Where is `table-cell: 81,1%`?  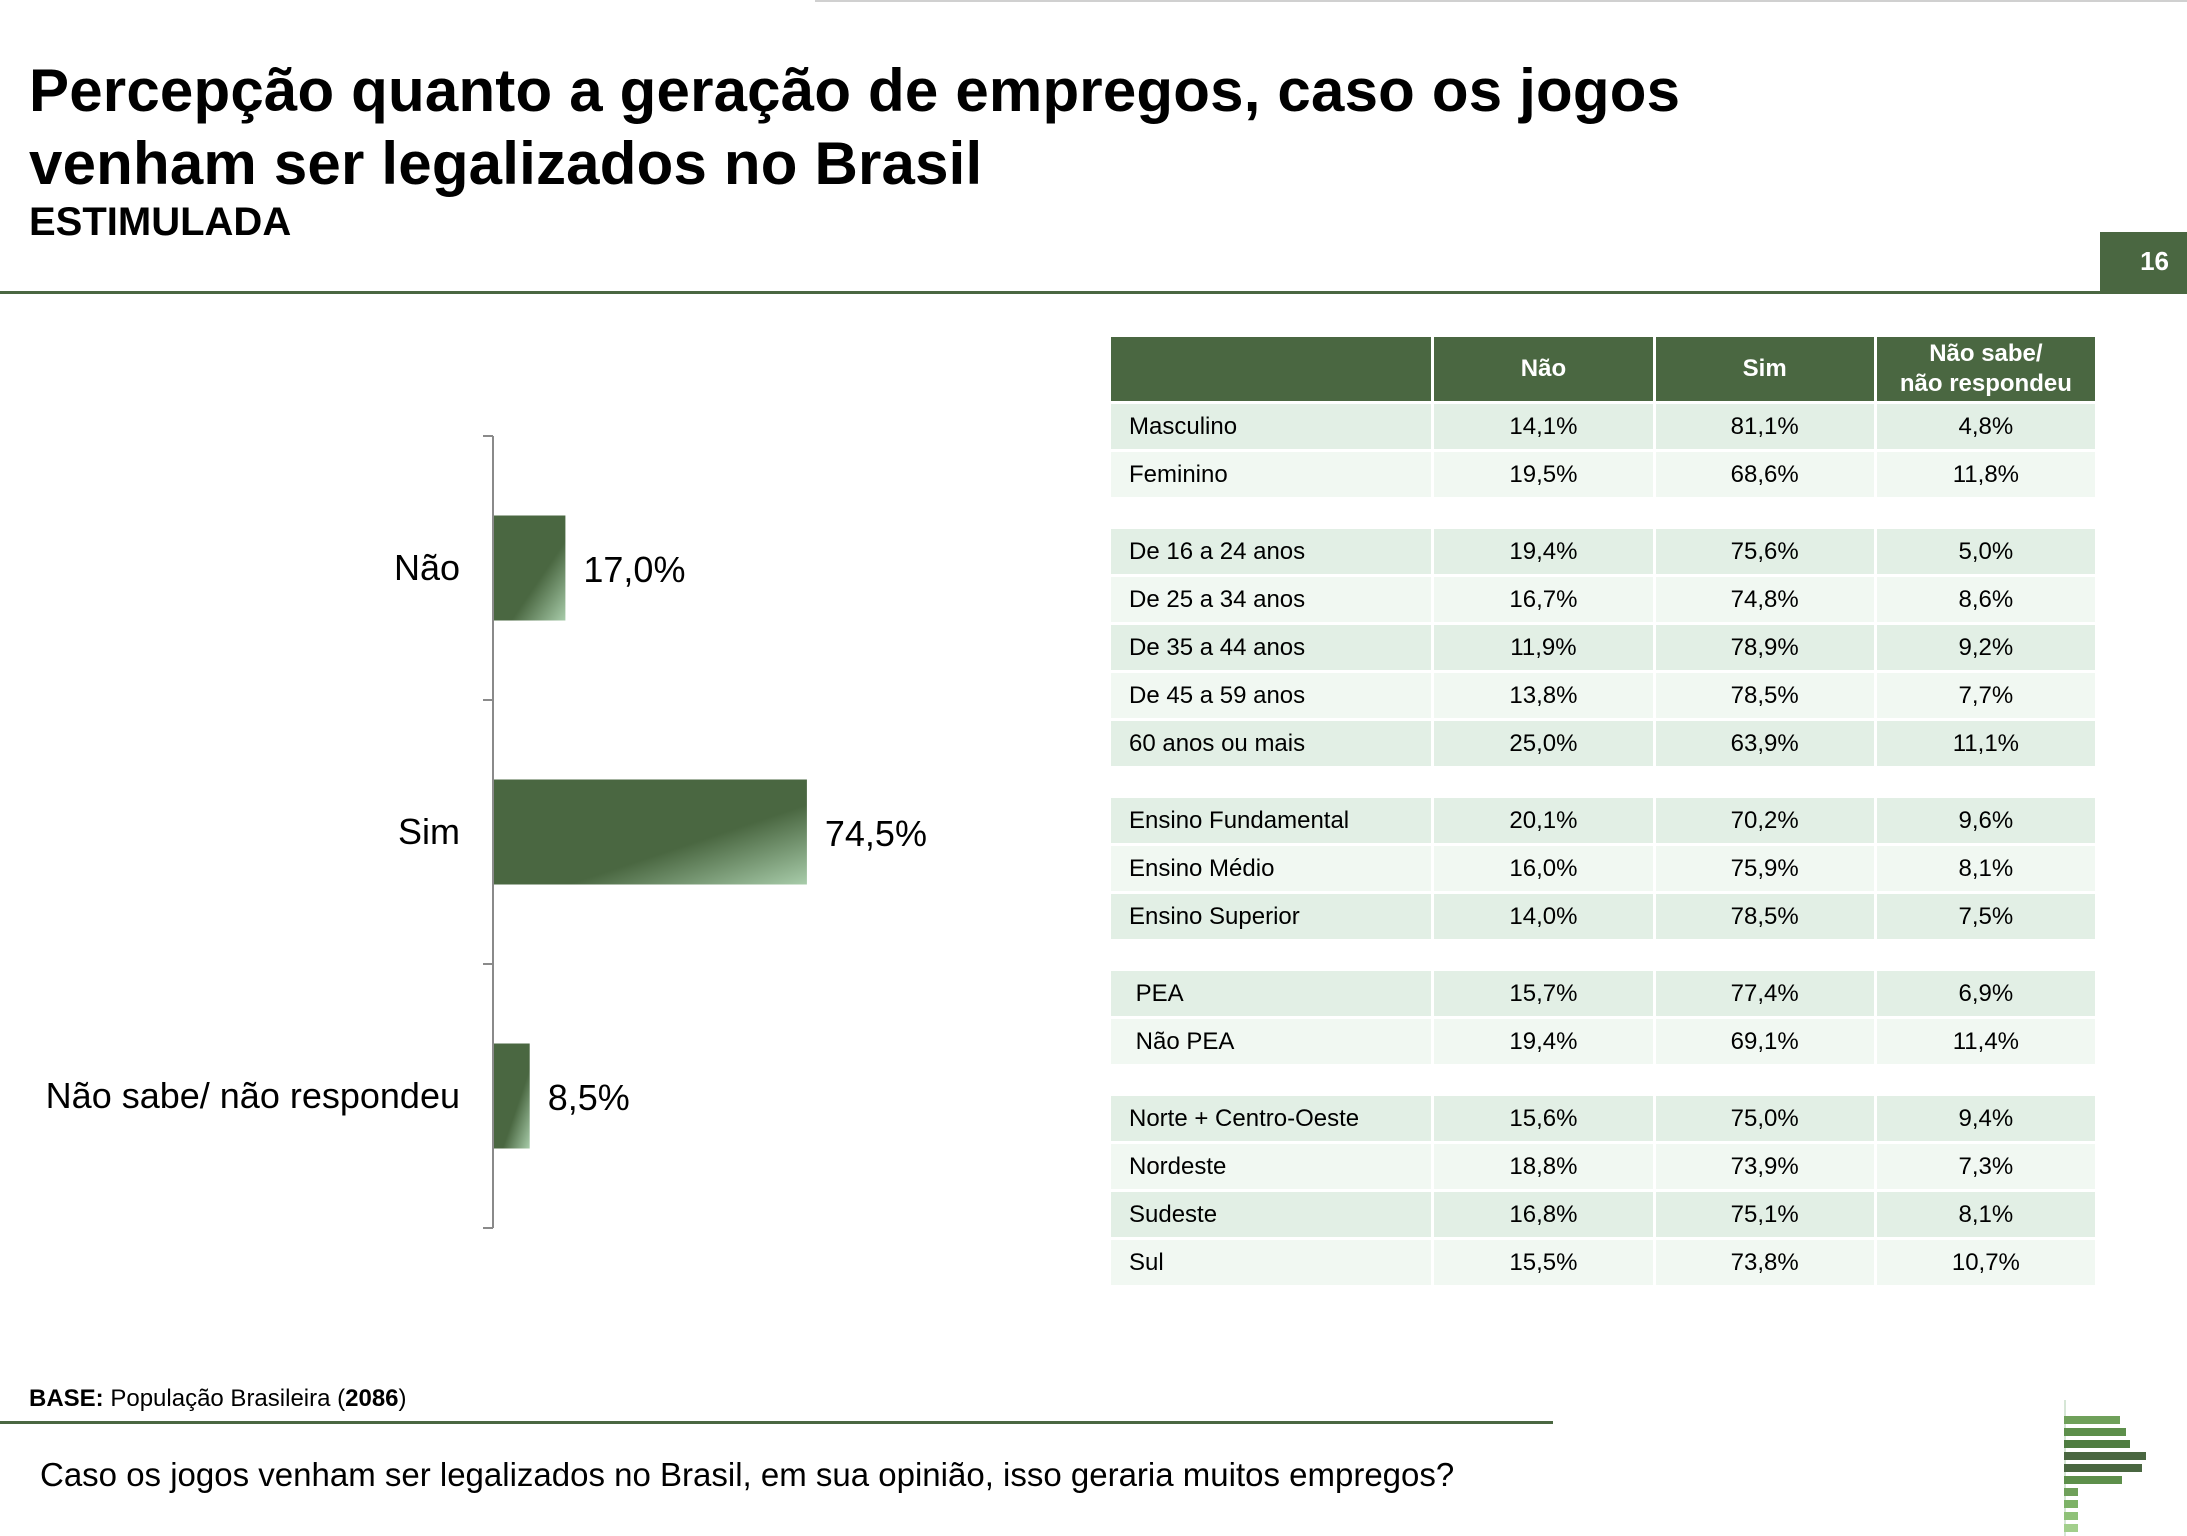 table-cell: 81,1% is located at coordinates (1764, 426).